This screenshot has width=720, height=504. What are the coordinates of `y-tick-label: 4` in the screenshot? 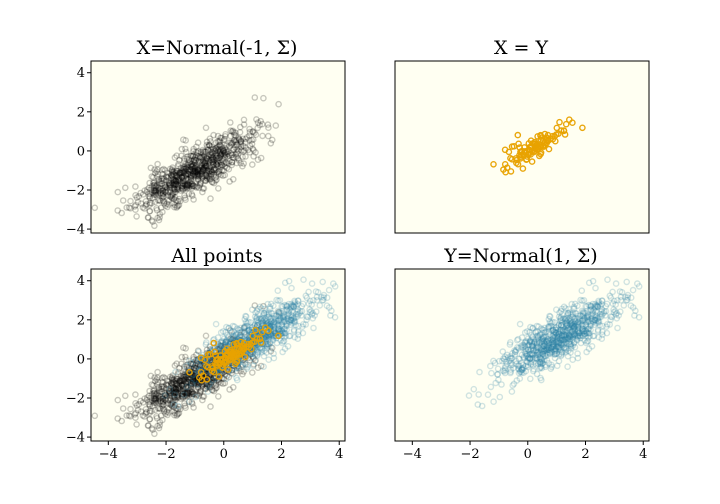 It's located at (81, 73).